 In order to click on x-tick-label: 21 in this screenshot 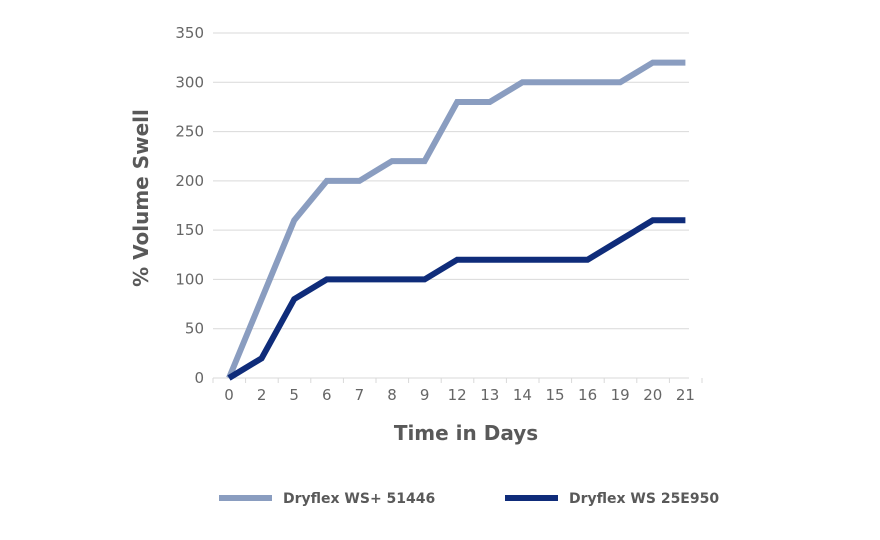, I will do `click(685, 395)`.